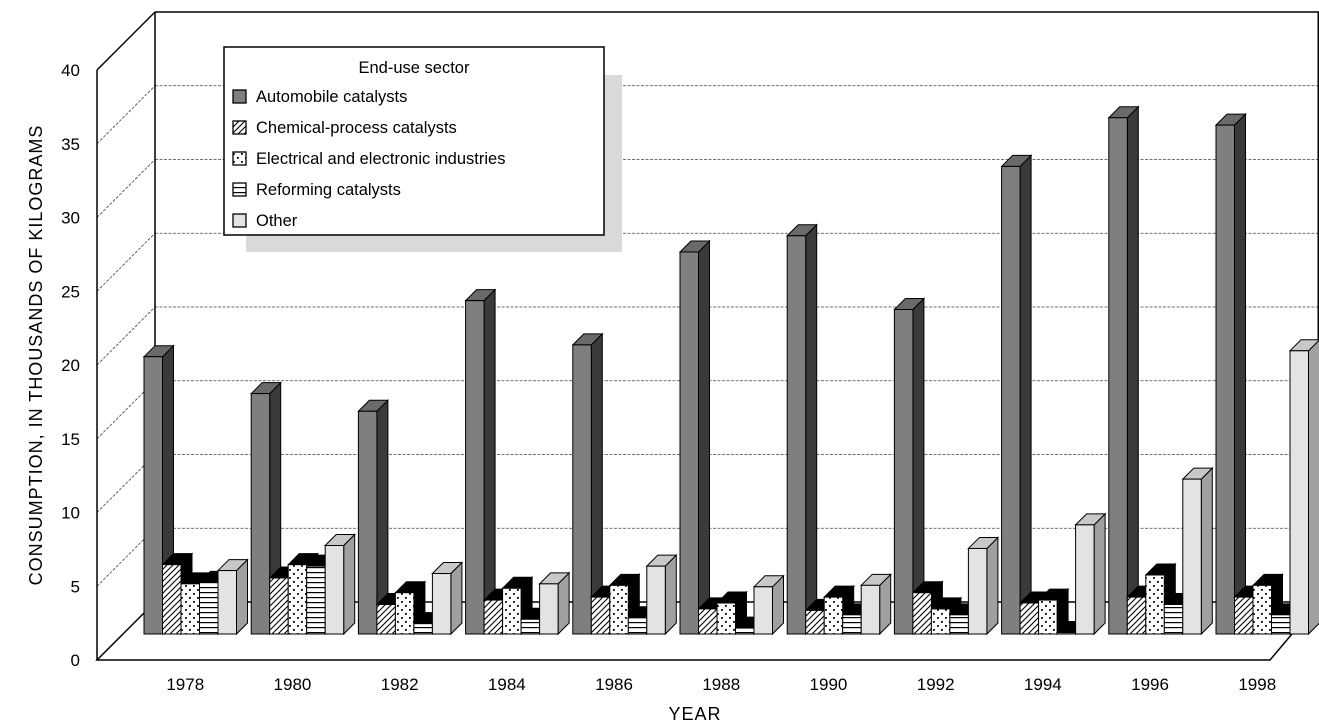 The width and height of the screenshot is (1319, 728). Describe the element at coordinates (75, 586) in the screenshot. I see `y-tick-label: 5` at that location.